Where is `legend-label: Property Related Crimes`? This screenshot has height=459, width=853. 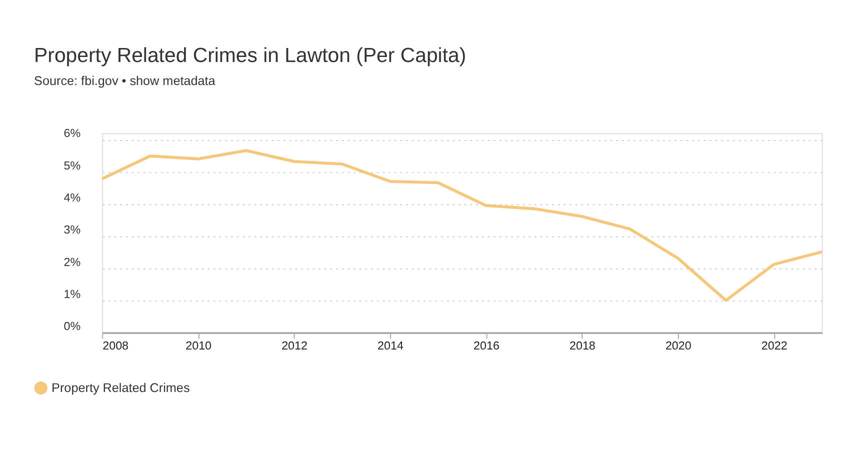
legend-label: Property Related Crimes is located at coordinates (121, 387).